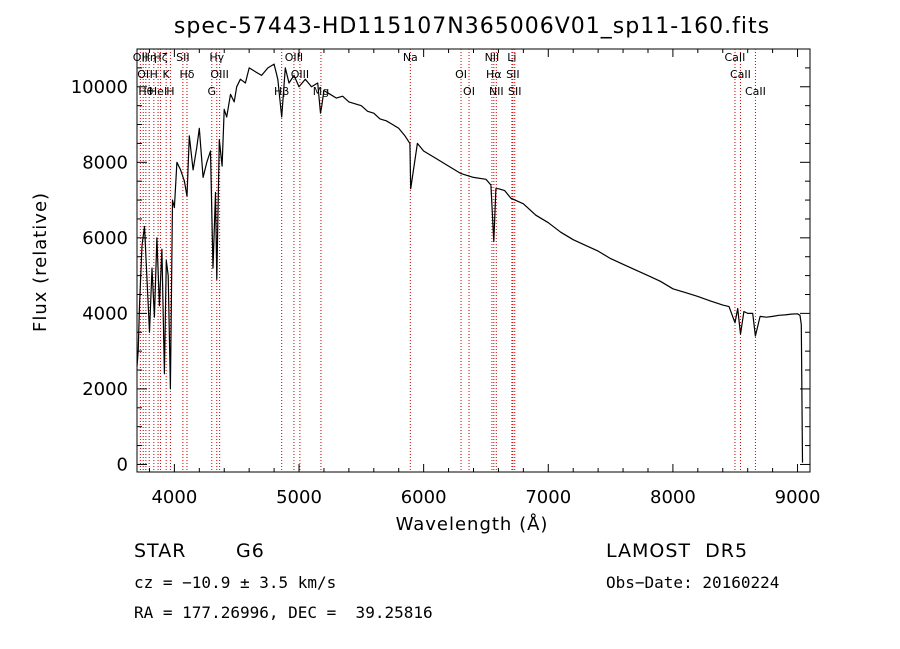  I want to click on x-tick-label: 5000, so click(299, 497).